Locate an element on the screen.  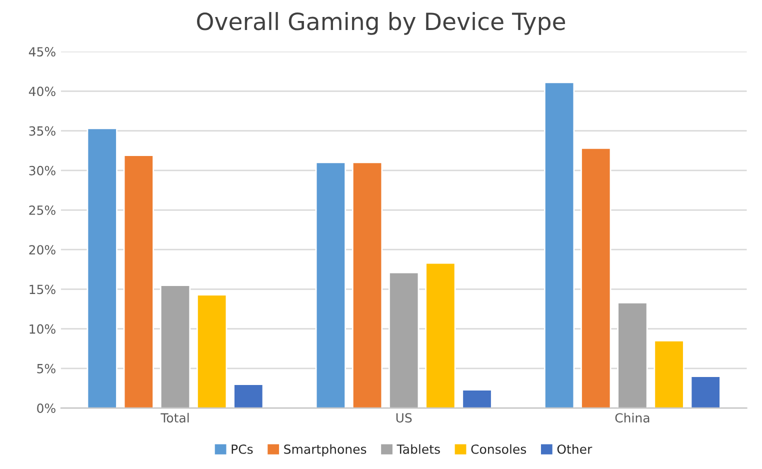
y-tick-label: 15% is located at coordinates (43, 289).